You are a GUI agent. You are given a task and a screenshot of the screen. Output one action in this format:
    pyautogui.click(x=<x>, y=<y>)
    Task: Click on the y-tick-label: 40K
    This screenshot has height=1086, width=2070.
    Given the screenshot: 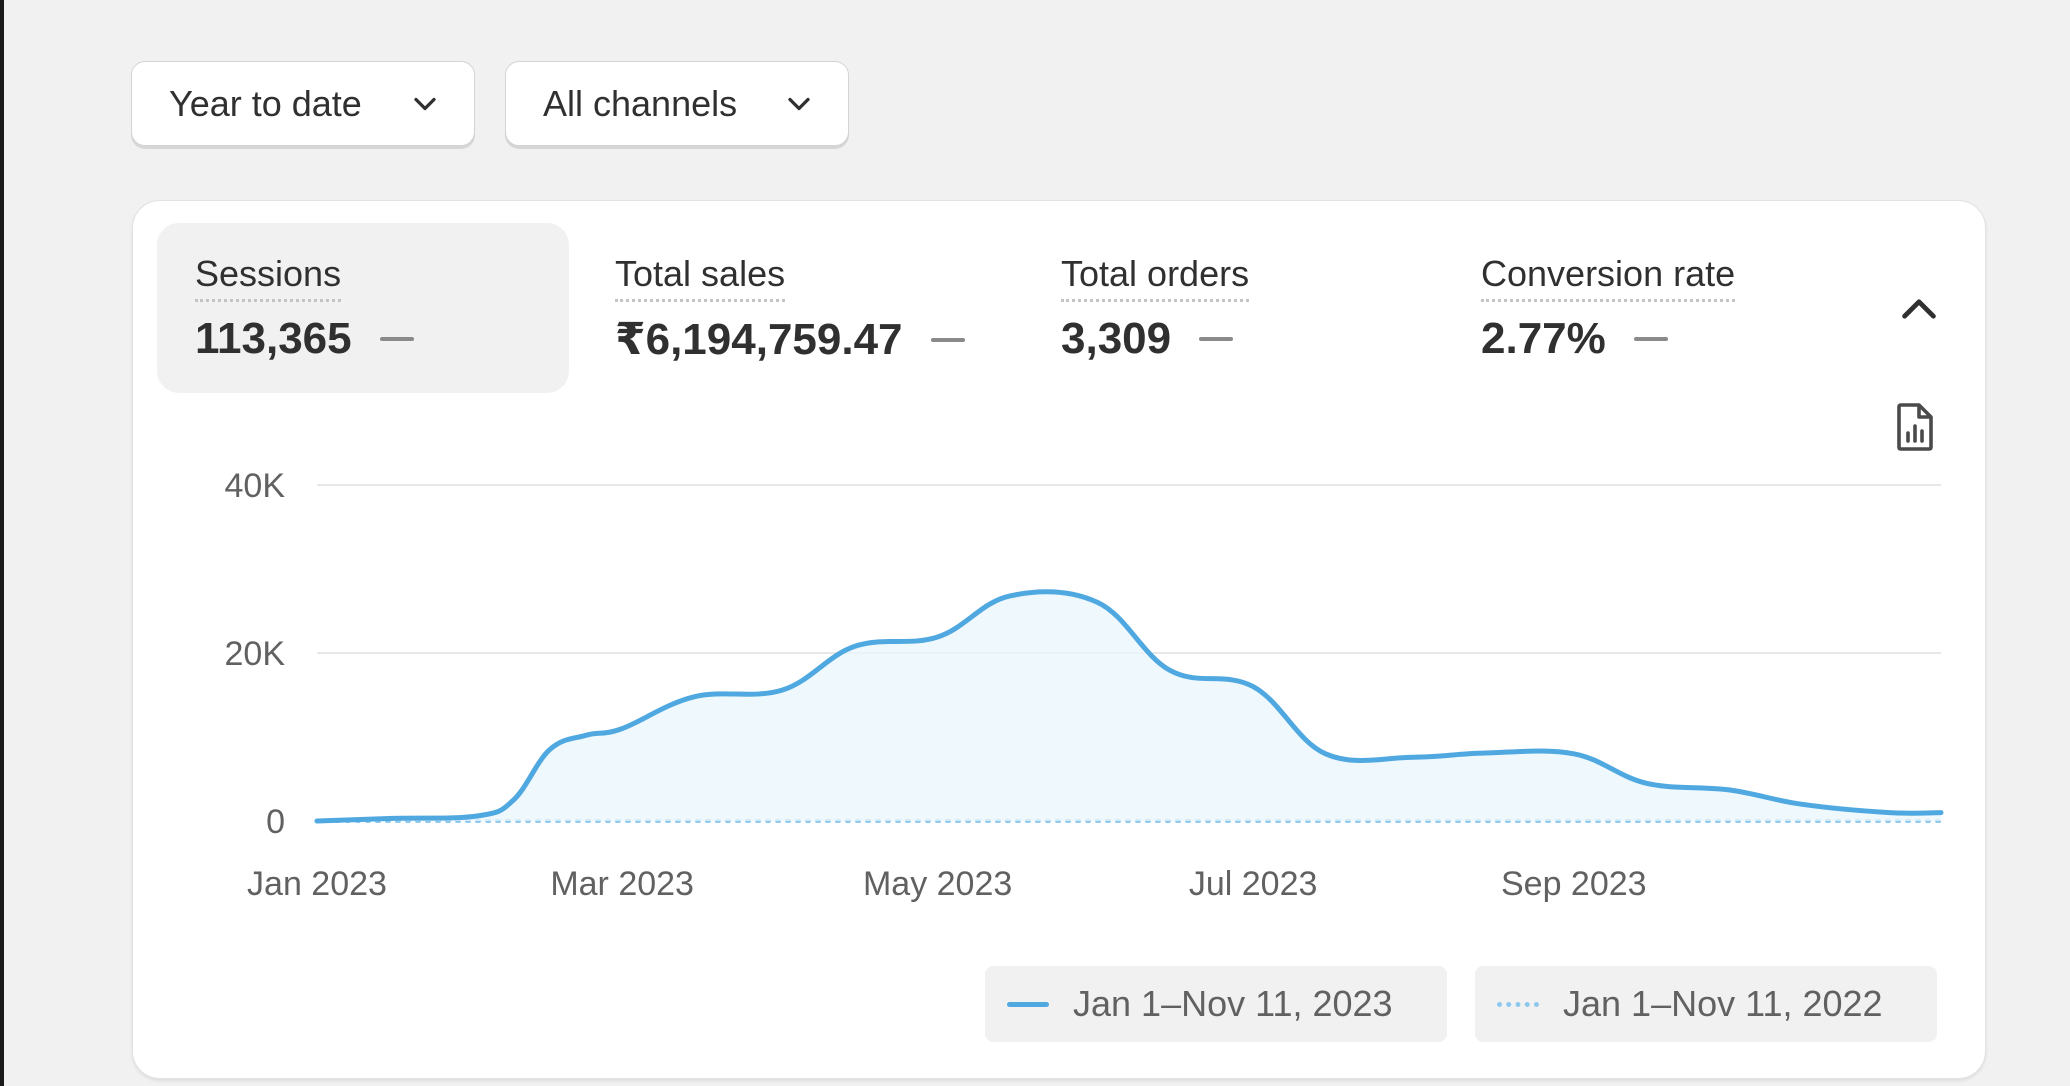 What is the action you would take?
    pyautogui.click(x=255, y=486)
    